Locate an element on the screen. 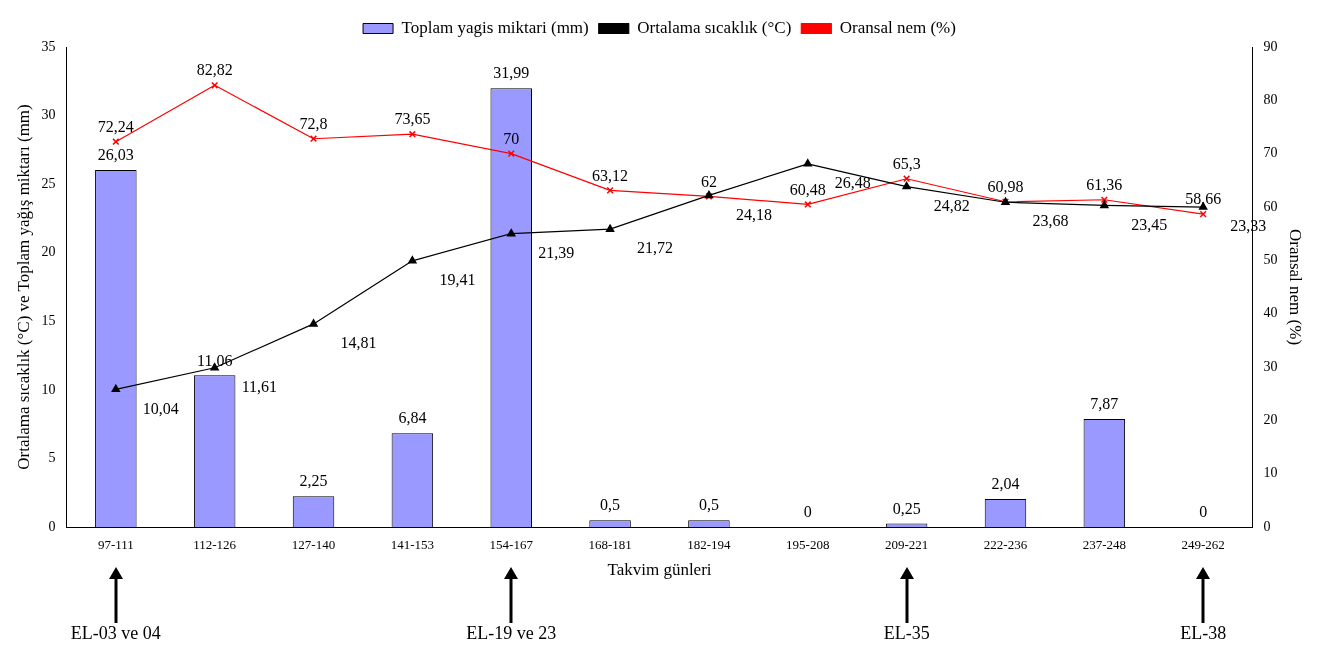 This screenshot has height=647, width=1329. y-tick-label: 30 is located at coordinates (48, 115).